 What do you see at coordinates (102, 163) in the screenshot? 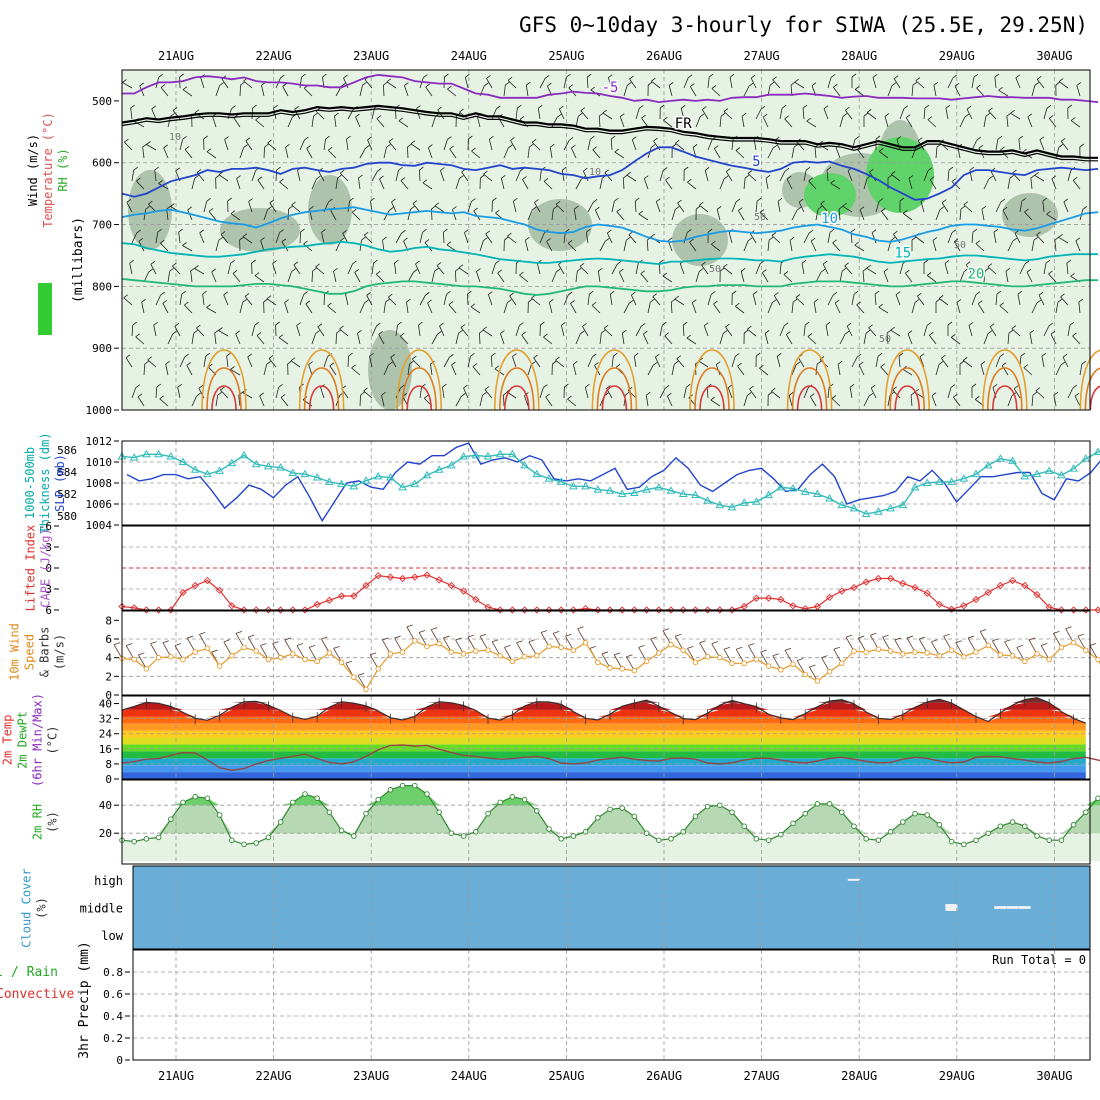
I see `y-tick-label: 600` at bounding box center [102, 163].